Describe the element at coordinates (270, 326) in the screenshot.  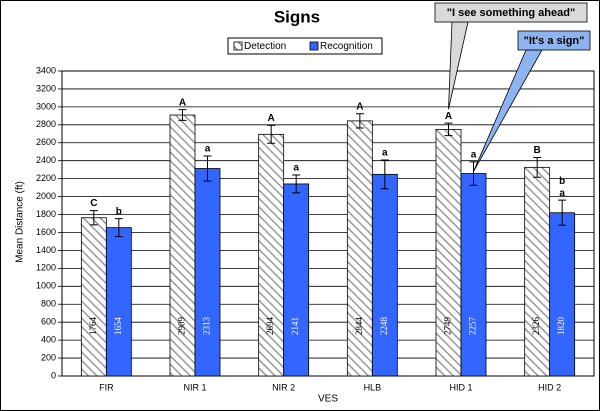
I see `value-label: 2694` at that location.